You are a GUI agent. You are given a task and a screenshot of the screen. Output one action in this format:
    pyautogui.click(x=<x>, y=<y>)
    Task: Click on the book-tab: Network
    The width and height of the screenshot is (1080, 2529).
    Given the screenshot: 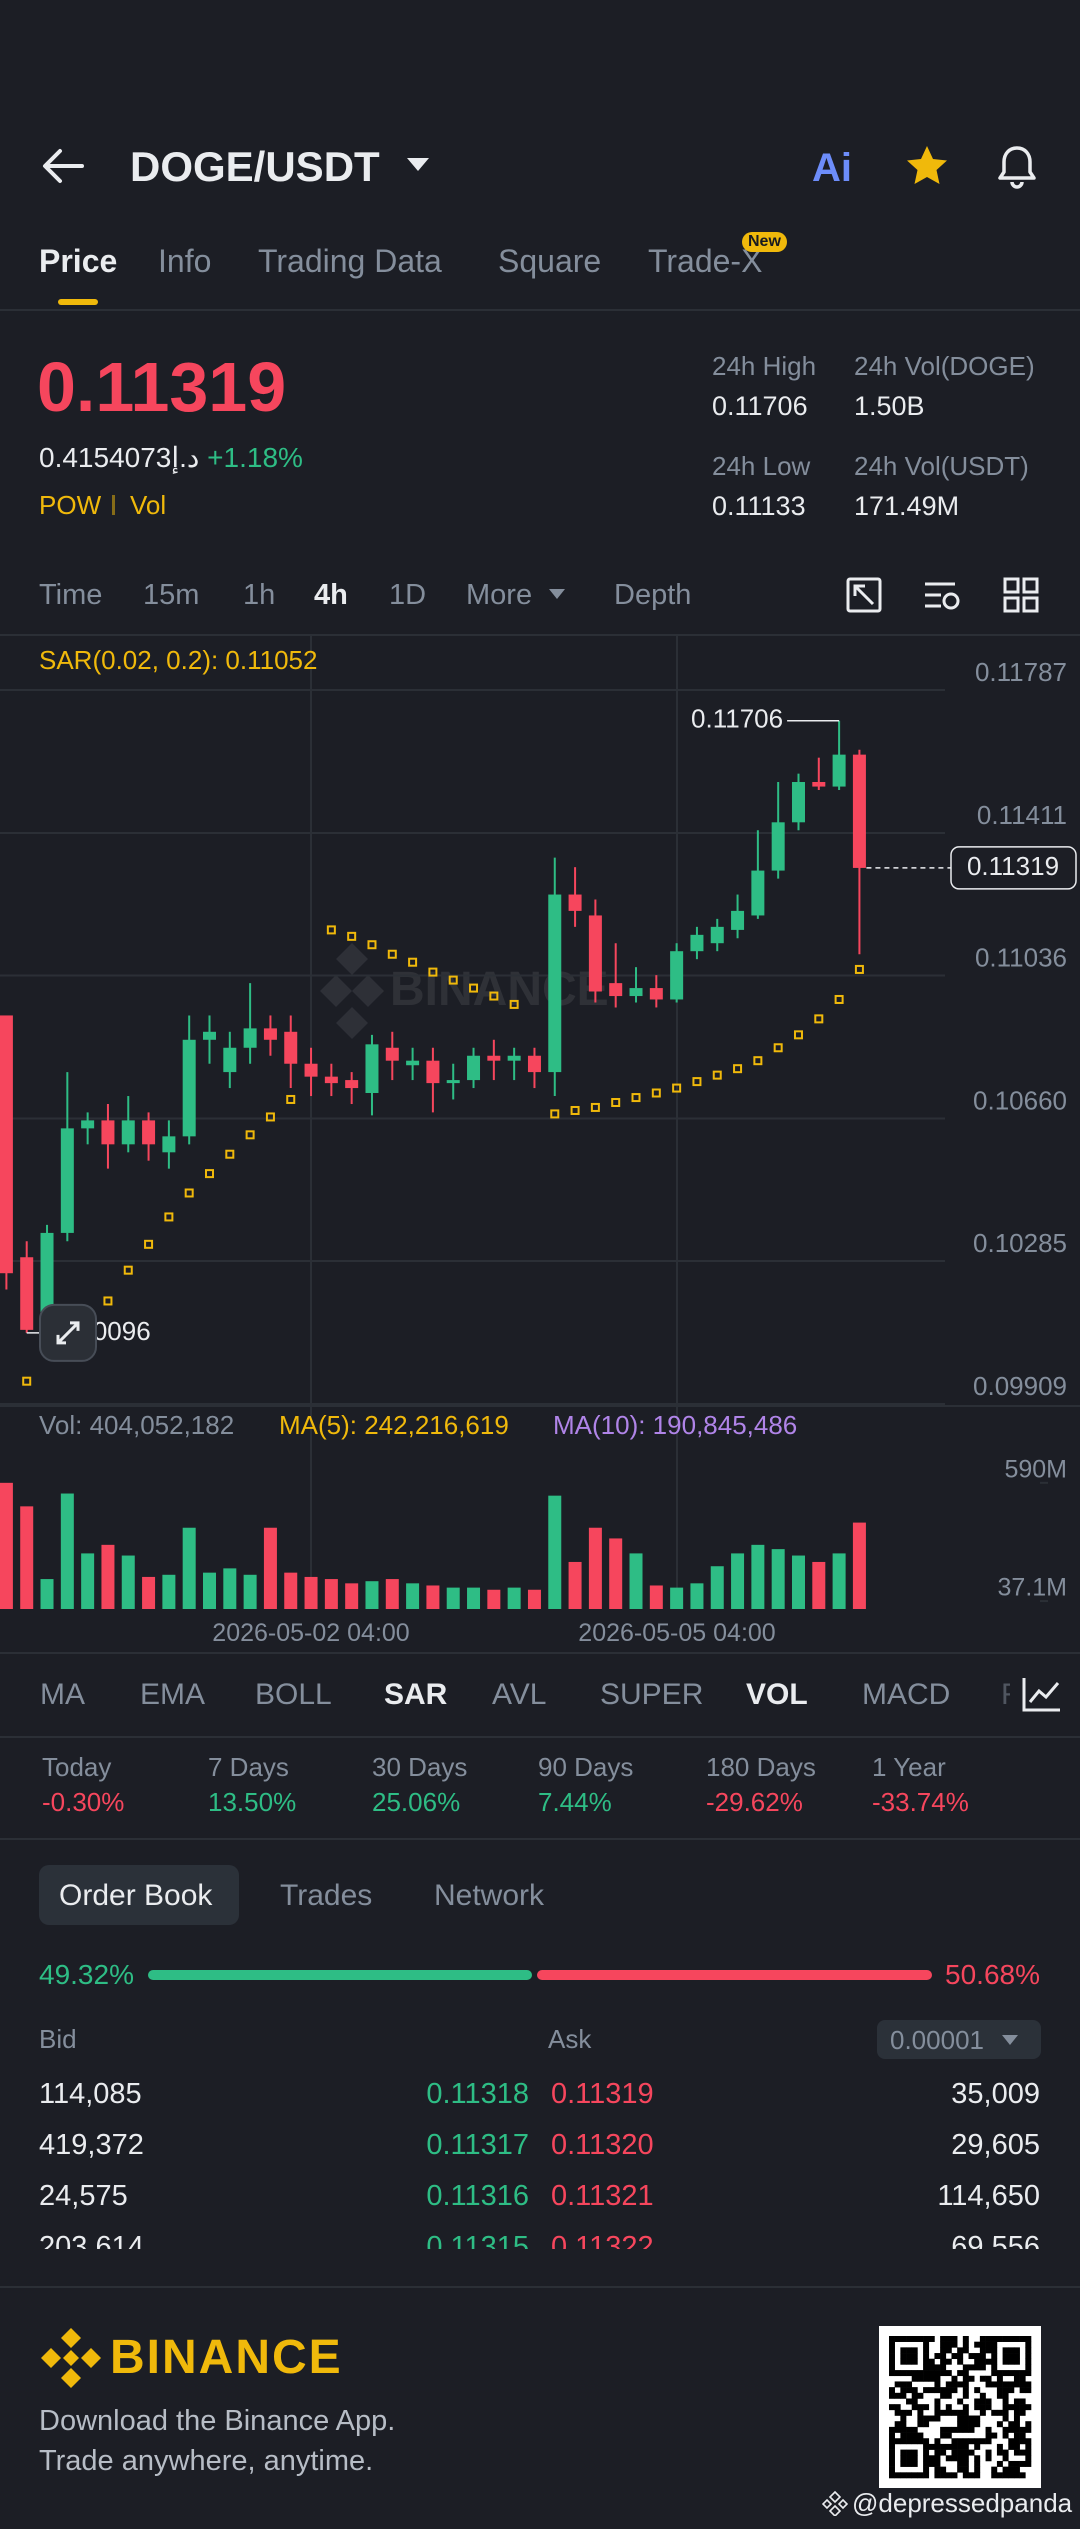 What is the action you would take?
    pyautogui.click(x=489, y=1895)
    